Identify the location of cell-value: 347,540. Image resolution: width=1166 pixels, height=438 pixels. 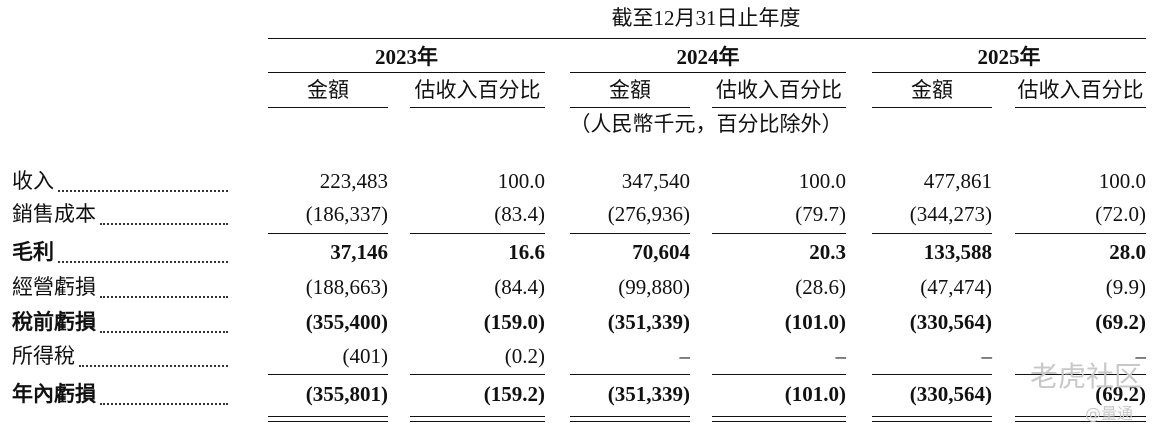
(655, 181).